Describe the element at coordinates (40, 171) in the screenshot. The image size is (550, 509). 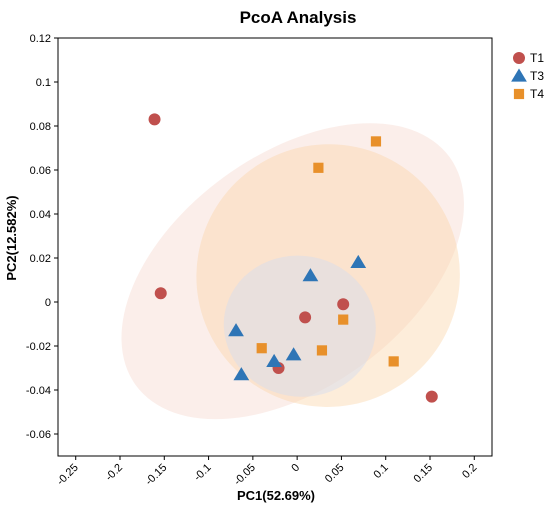
I see `y-tick-label: 0.06` at that location.